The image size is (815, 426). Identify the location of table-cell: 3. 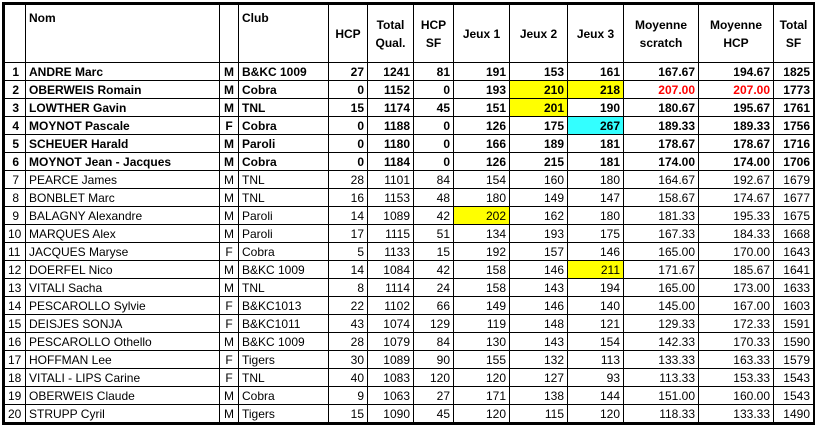
(14, 107).